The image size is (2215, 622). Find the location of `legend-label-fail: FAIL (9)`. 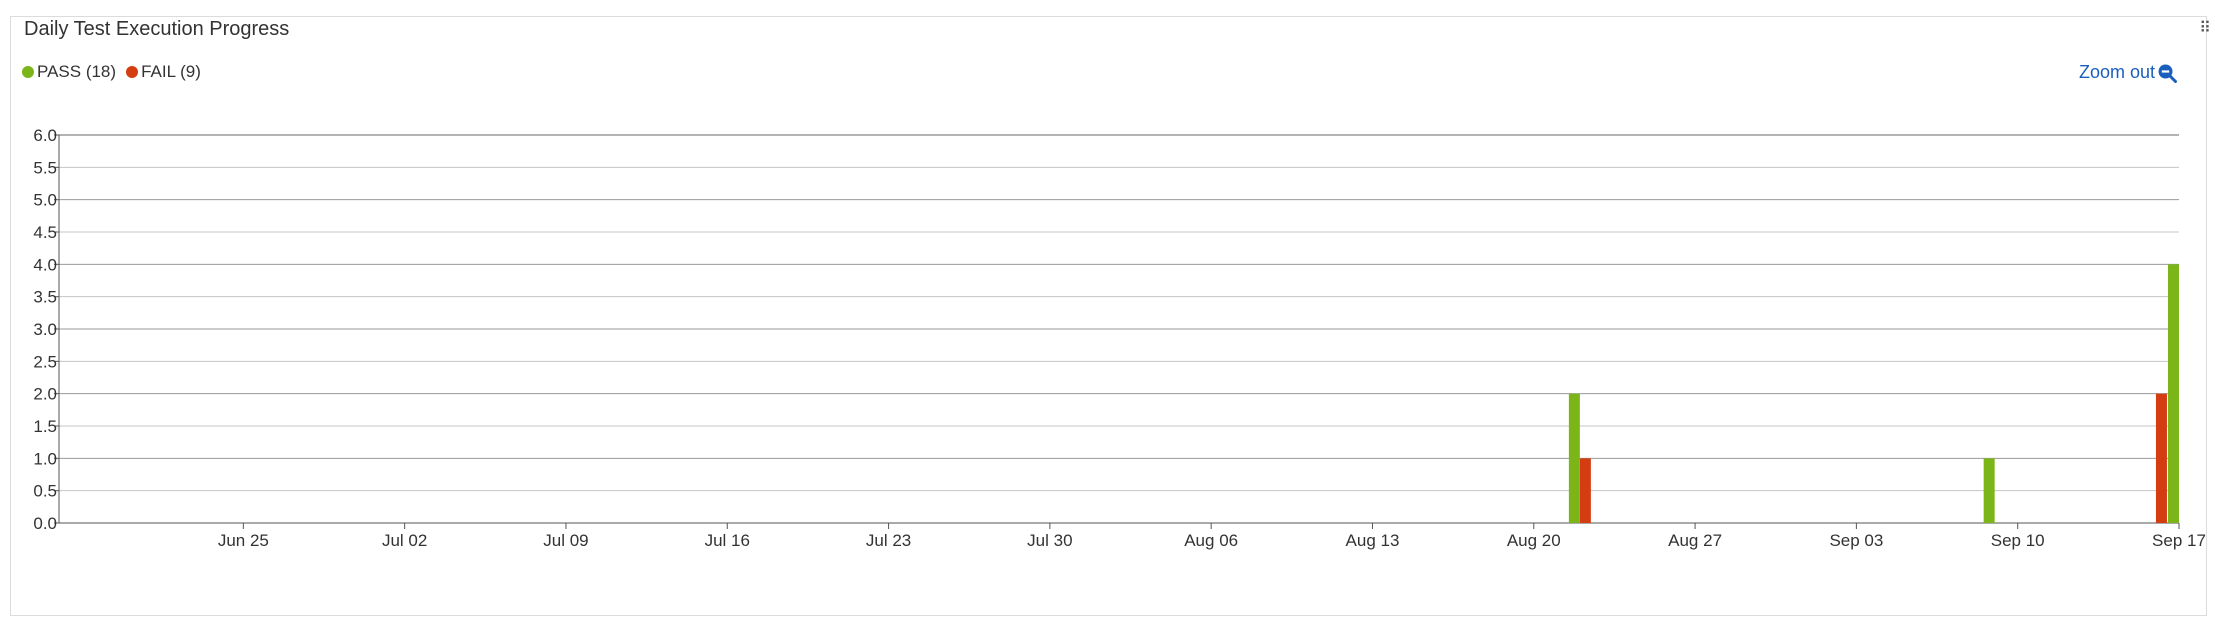

legend-label-fail: FAIL (9) is located at coordinates (171, 71).